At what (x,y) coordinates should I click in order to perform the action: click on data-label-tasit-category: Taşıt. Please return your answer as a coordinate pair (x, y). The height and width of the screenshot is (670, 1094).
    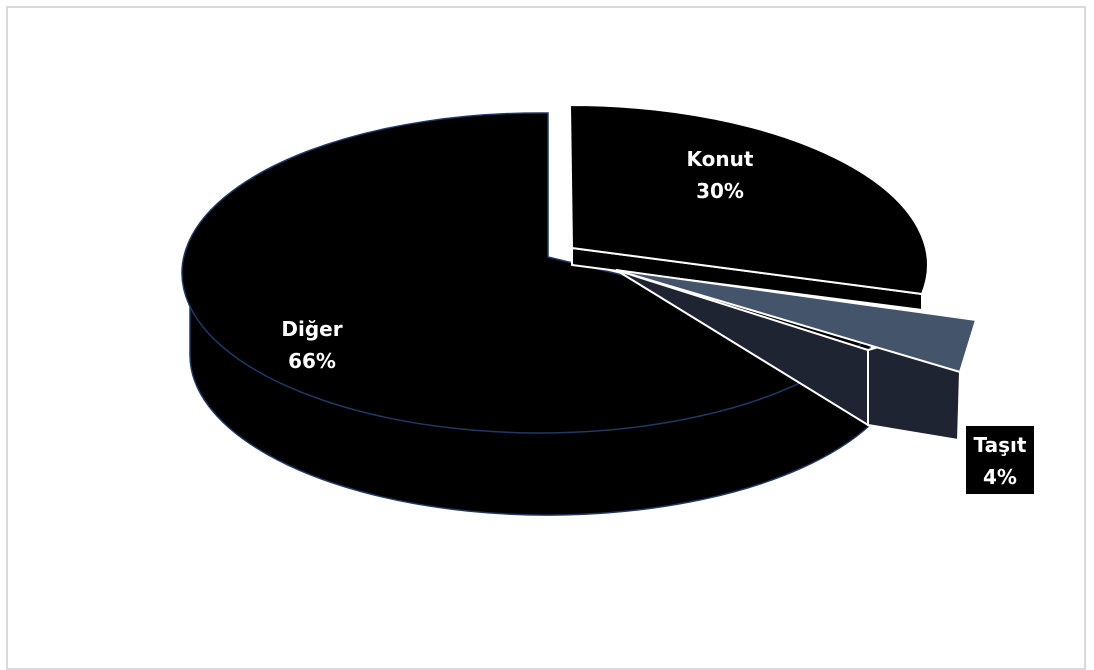
    Looking at the image, I should click on (1000, 445).